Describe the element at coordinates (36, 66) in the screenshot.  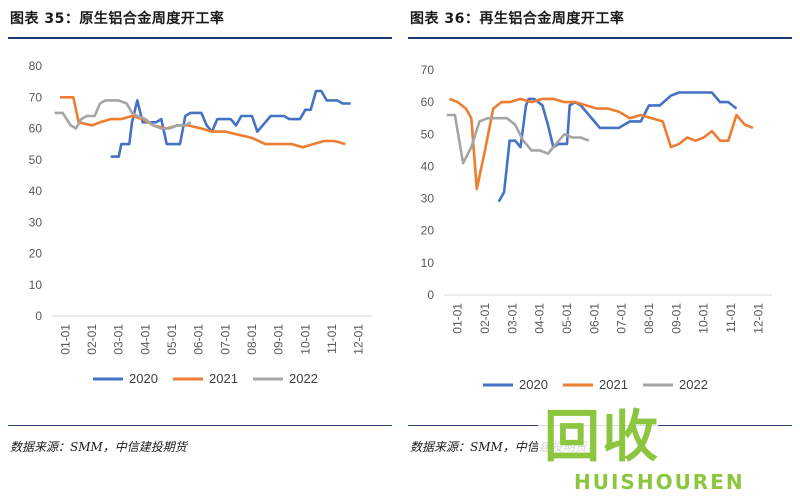
I see `y-tick-label: 80` at that location.